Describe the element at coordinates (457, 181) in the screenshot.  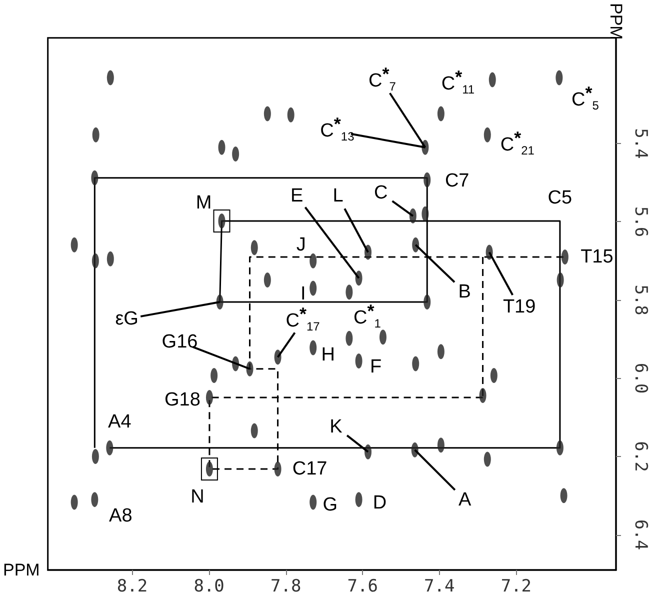
I see `annotation: C7` at that location.